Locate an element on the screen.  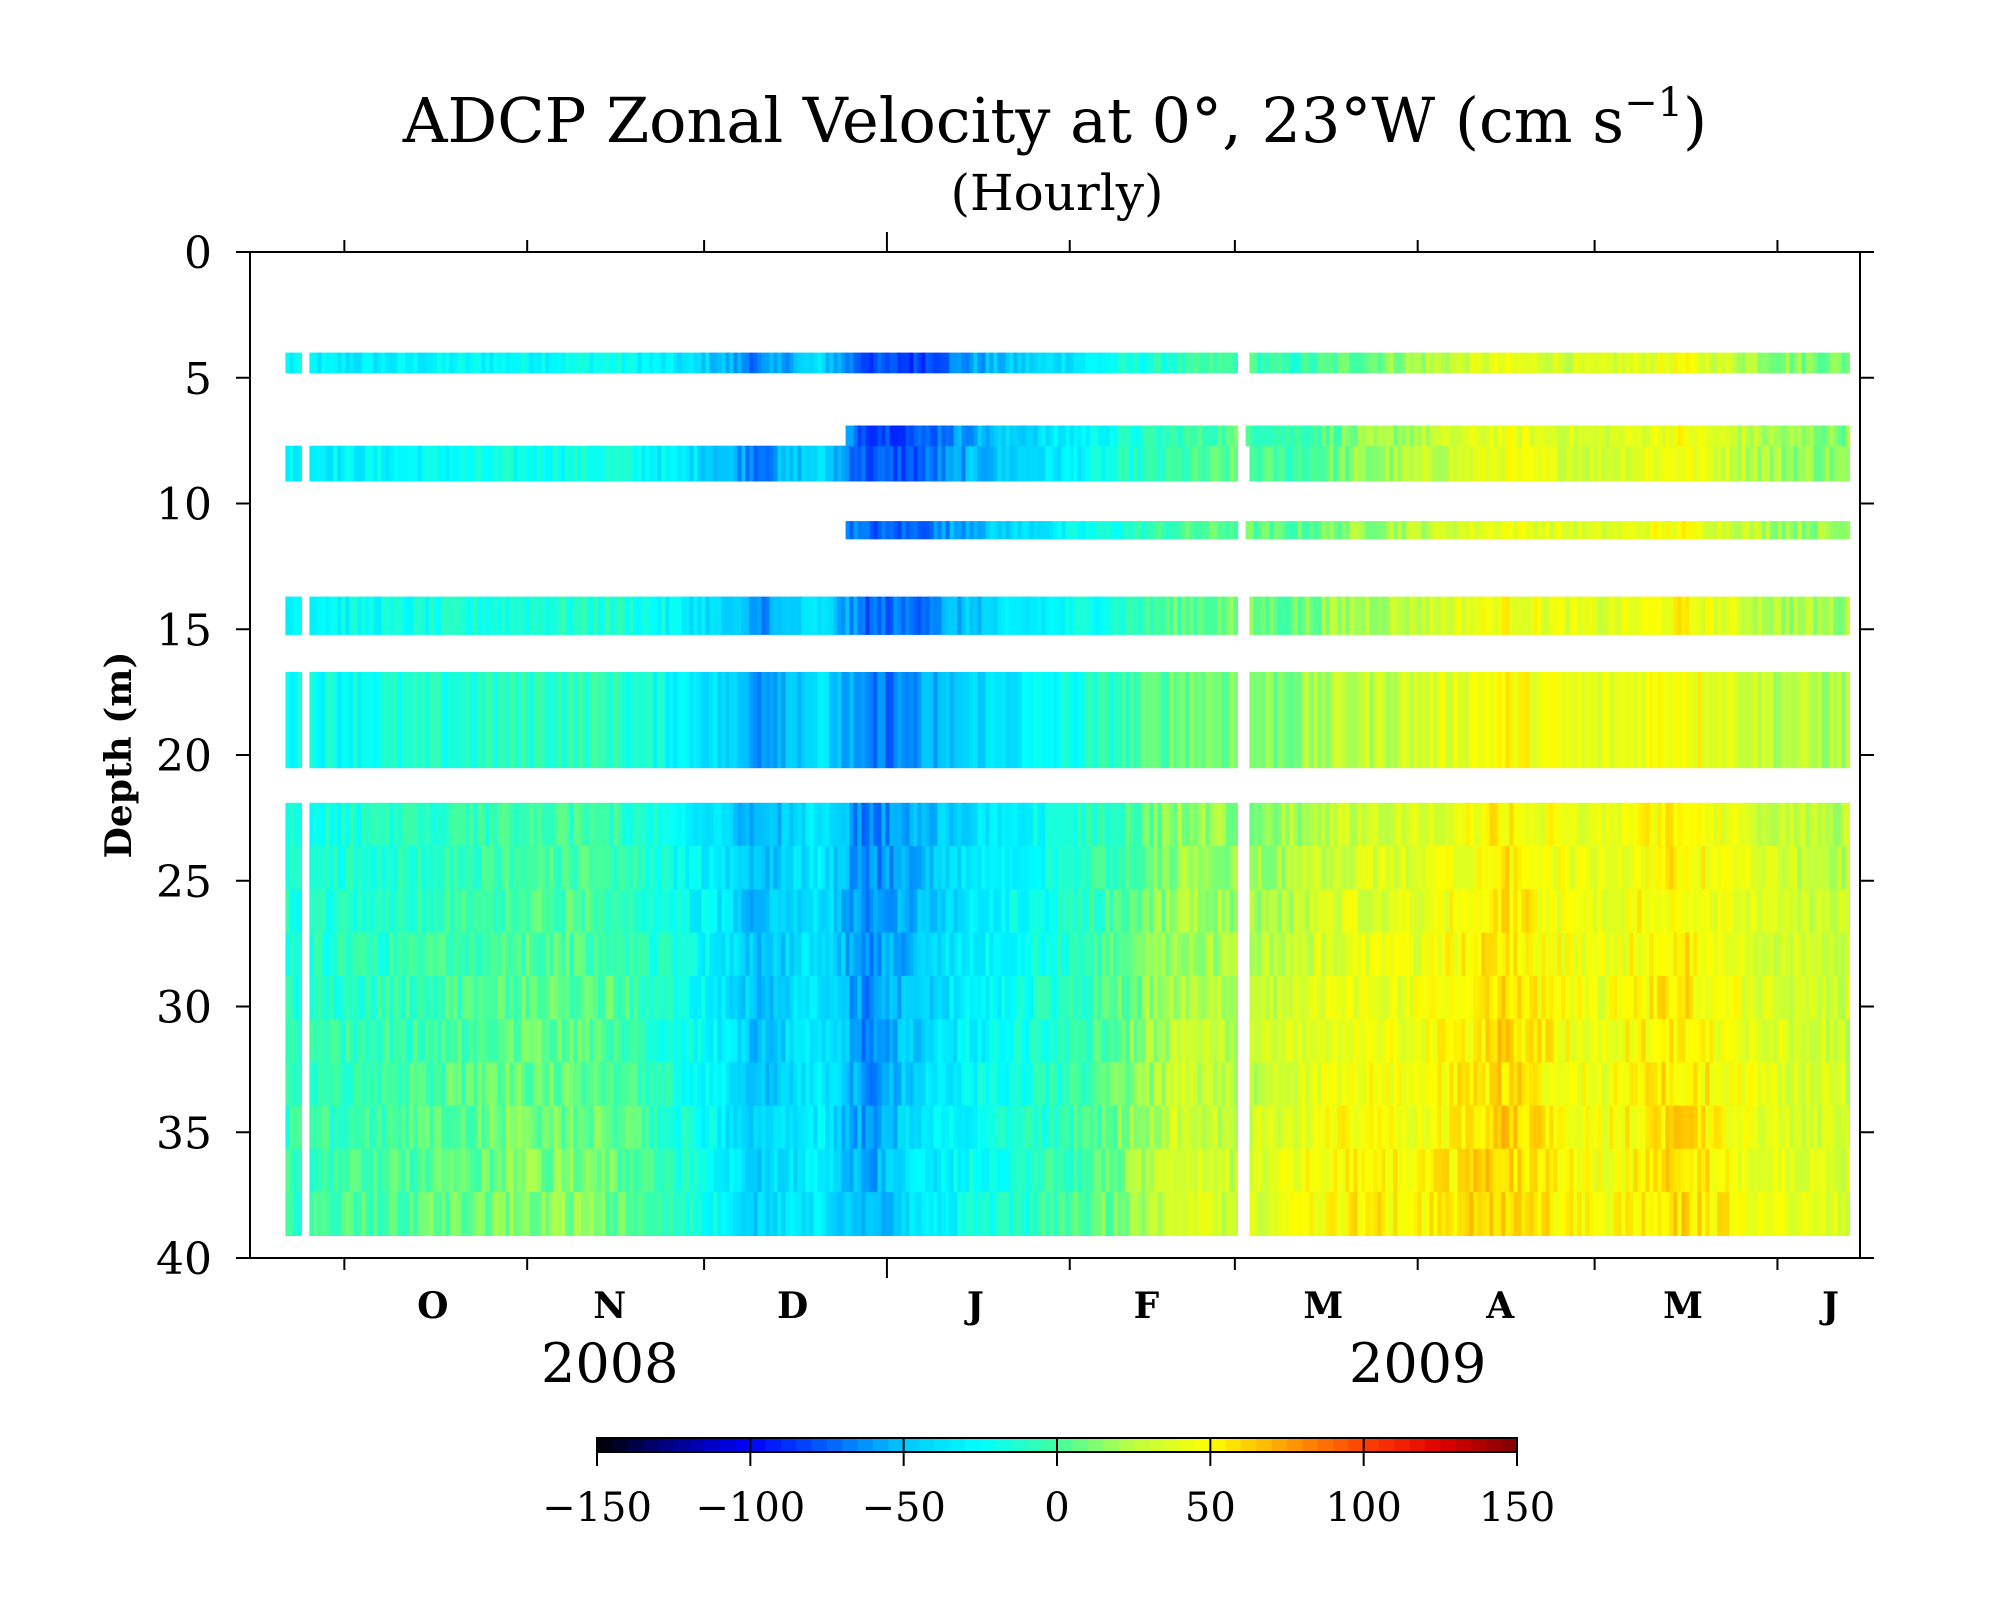
x-month-label: F is located at coordinates (1147, 1306).